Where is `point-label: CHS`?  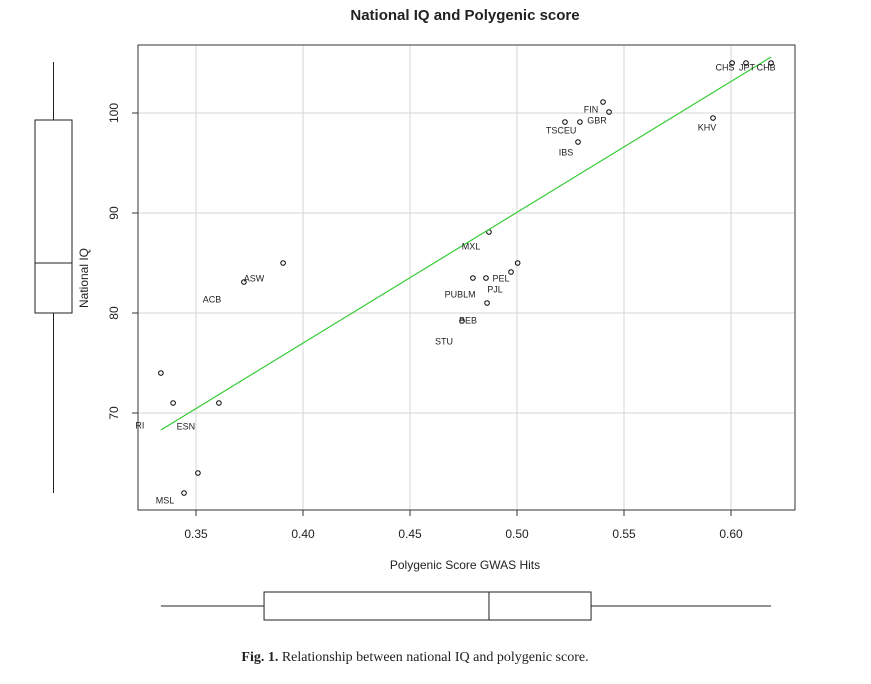 point-label: CHS is located at coordinates (725, 67).